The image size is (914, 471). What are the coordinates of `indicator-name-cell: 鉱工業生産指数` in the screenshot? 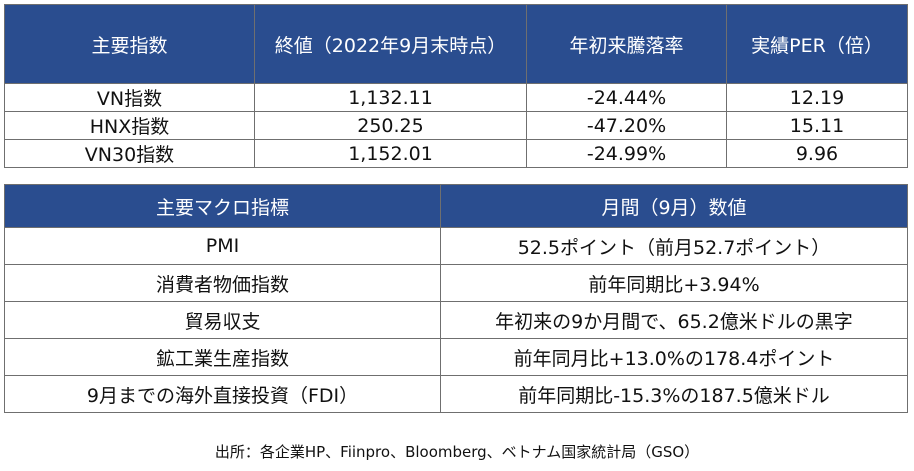 It's located at (222, 357).